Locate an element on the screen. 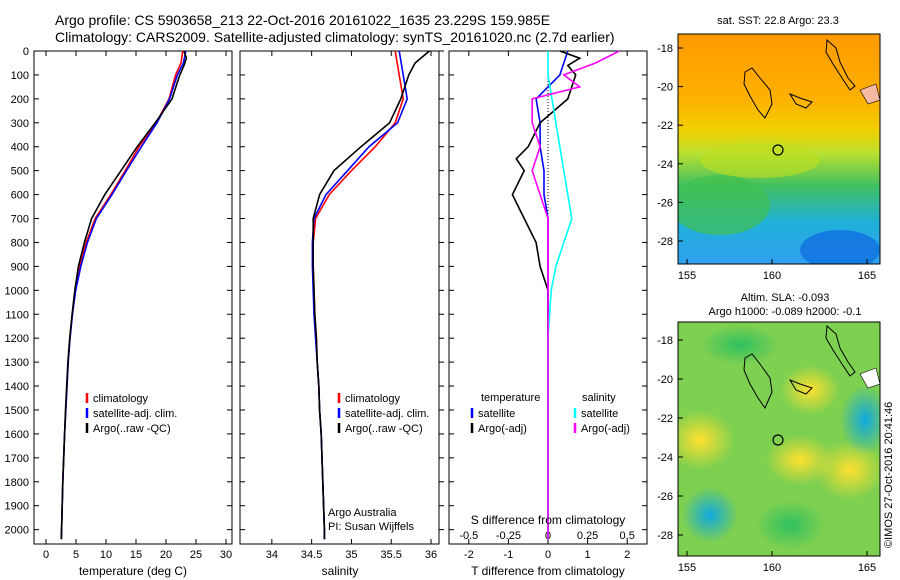  depth-tick-label: 2000 is located at coordinates (17, 531).